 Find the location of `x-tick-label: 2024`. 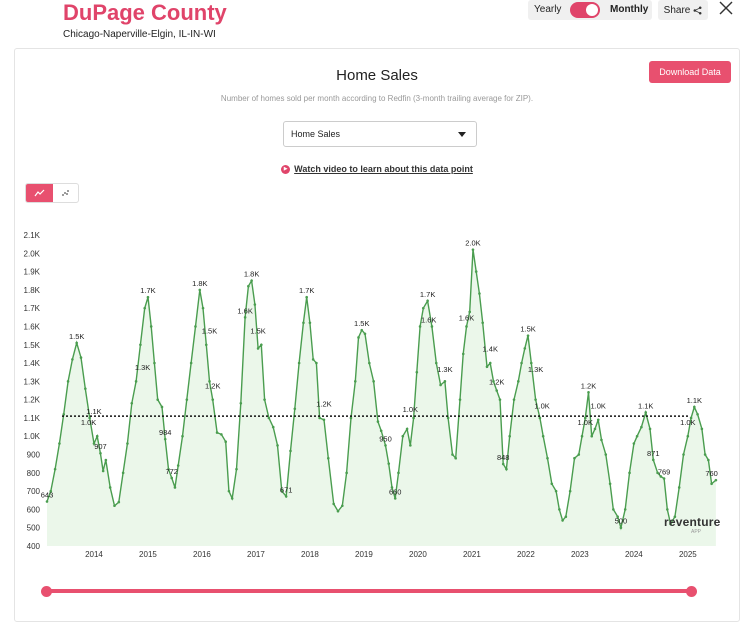

x-tick-label: 2024 is located at coordinates (634, 554).